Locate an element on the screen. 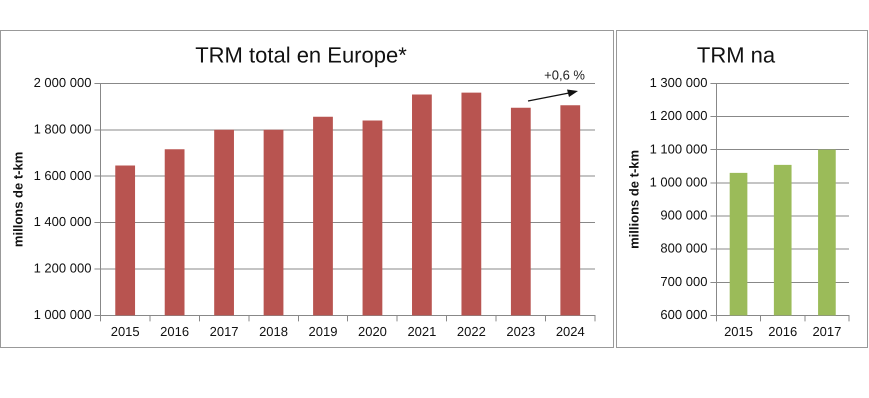 The height and width of the screenshot is (398, 869). x-tick-label: 2021 is located at coordinates (421, 331).